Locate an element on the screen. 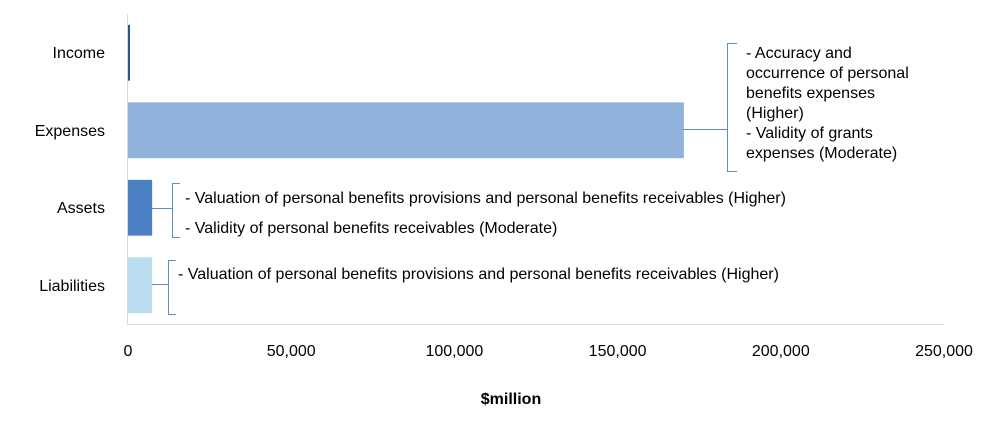  x-tick-labels: 0 50,000 100,000 150,000 200,000 250,000 is located at coordinates (548, 351).